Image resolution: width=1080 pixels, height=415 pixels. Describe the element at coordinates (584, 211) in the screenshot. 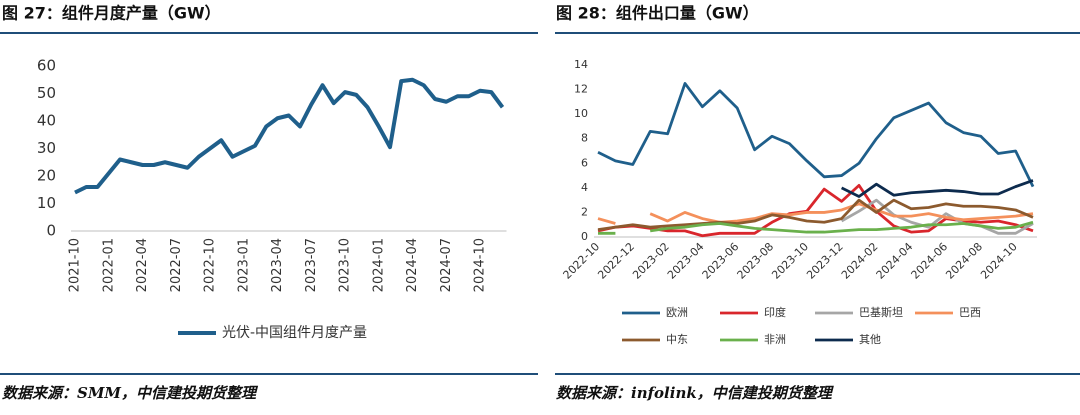

I see `y-tick-label: 2` at that location.